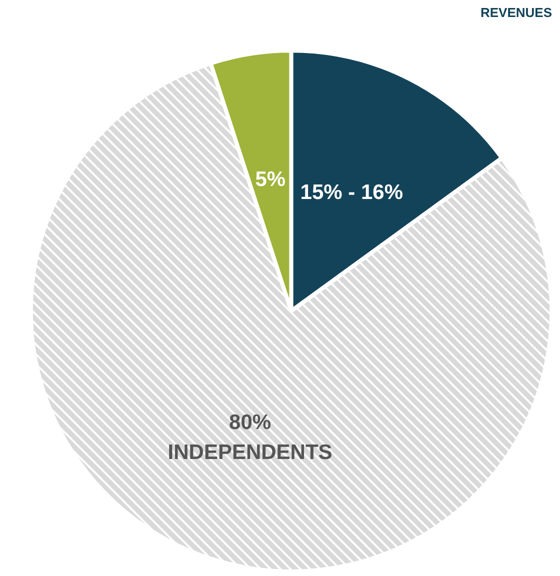 The height and width of the screenshot is (576, 560). What do you see at coordinates (516, 12) in the screenshot?
I see `text: REVENUES` at bounding box center [516, 12].